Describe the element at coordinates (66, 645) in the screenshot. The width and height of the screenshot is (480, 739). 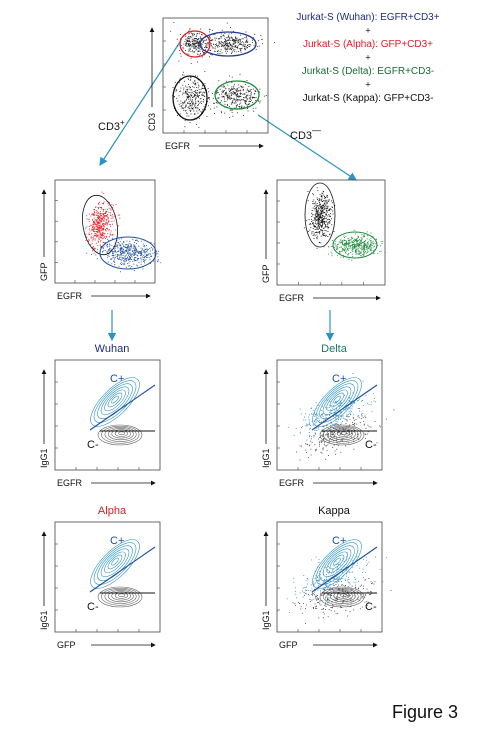
I see `x-axis-label: GFP` at that location.